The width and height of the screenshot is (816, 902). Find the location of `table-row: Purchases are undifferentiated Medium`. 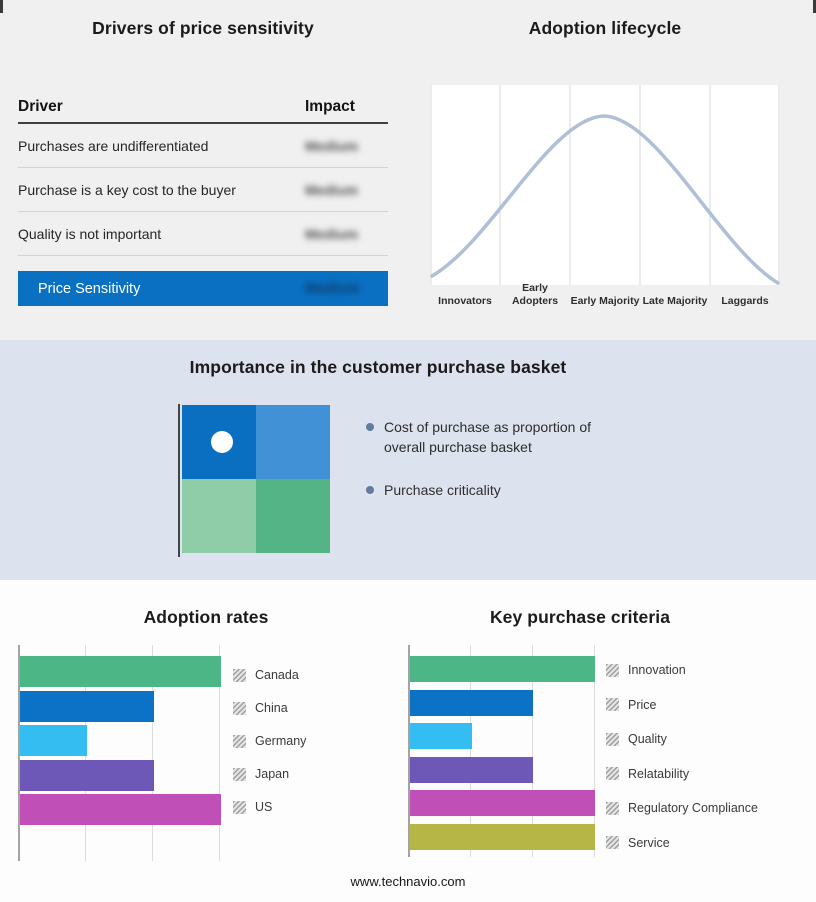

table-row: Purchases are undifferentiated Medium is located at coordinates (203, 146).